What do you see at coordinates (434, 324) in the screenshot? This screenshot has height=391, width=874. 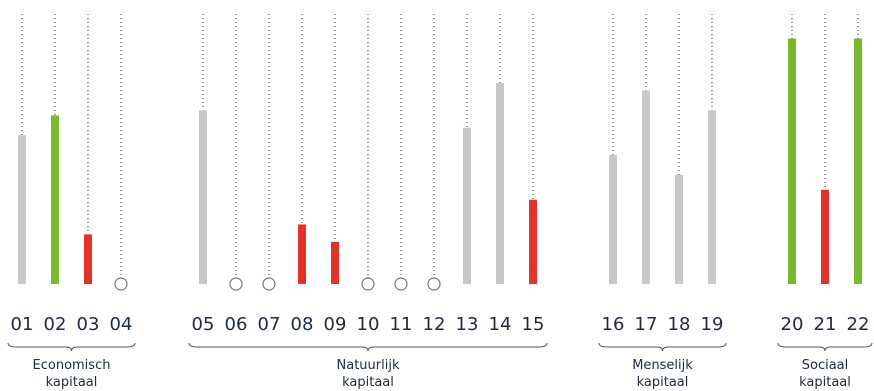 I see `tick-label-12: 12` at bounding box center [434, 324].